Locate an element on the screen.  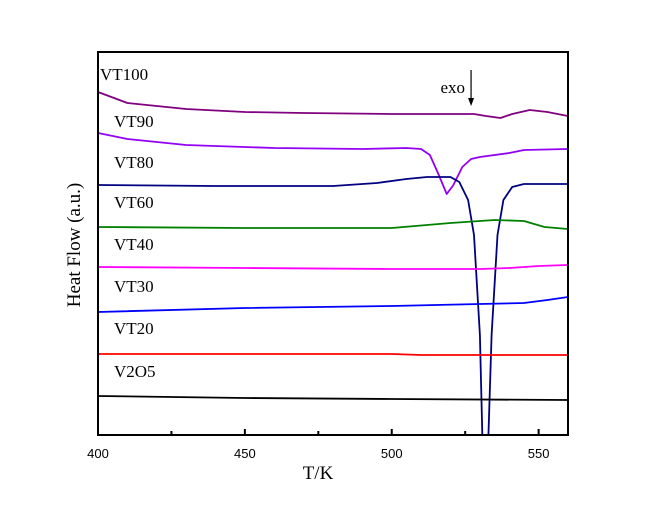
series-line-vt90 is located at coordinates (333, 163).